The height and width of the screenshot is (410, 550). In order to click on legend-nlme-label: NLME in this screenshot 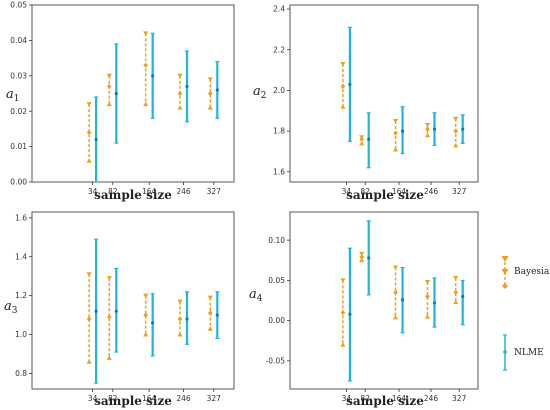, I will do `click(529, 353)`.